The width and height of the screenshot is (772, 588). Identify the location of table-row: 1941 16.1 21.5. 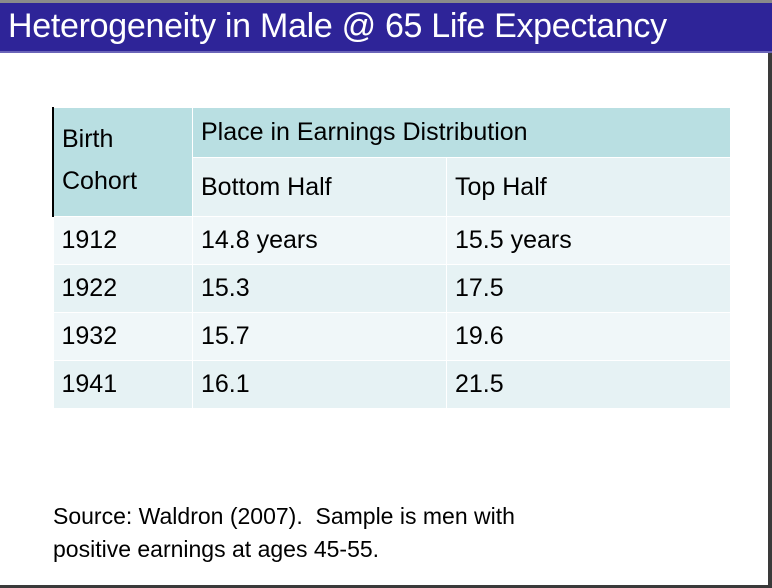
(391, 384).